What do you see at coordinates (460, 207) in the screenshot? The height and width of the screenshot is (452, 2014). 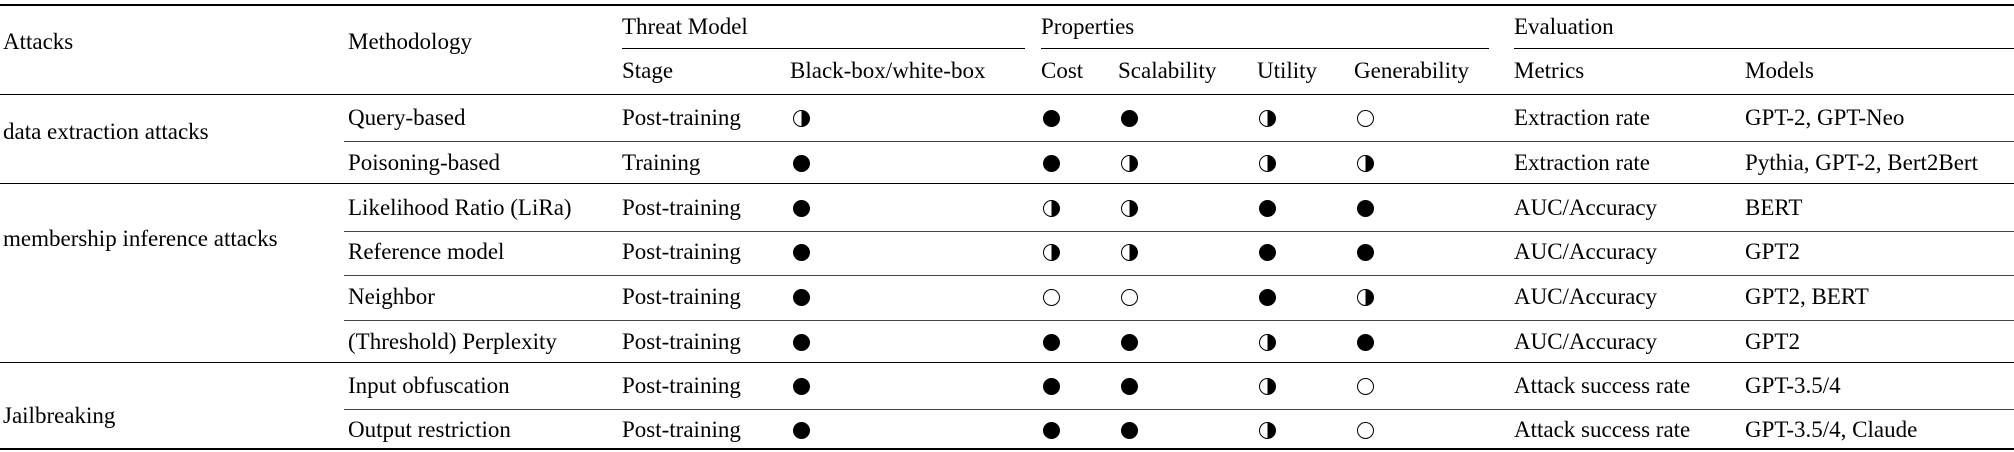 I see `cell-methodology: Likelihood Ratio (LiRa)` at bounding box center [460, 207].